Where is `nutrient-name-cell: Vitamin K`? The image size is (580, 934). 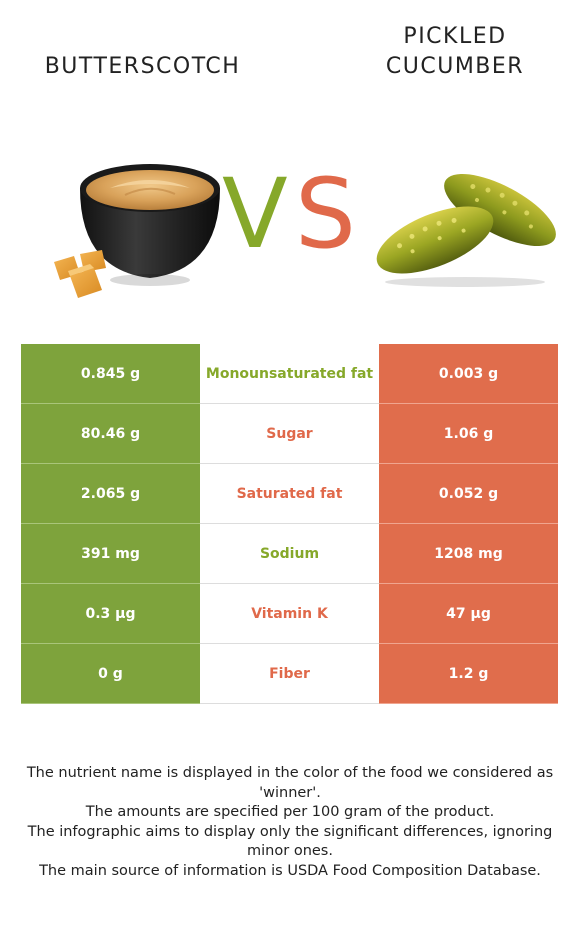 nutrient-name-cell: Vitamin K is located at coordinates (289, 613).